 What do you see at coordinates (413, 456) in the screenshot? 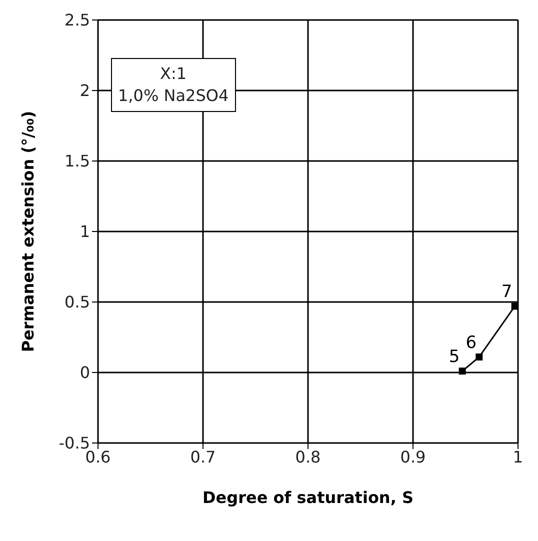
I see `x-tick-label: 0.9` at bounding box center [413, 456].